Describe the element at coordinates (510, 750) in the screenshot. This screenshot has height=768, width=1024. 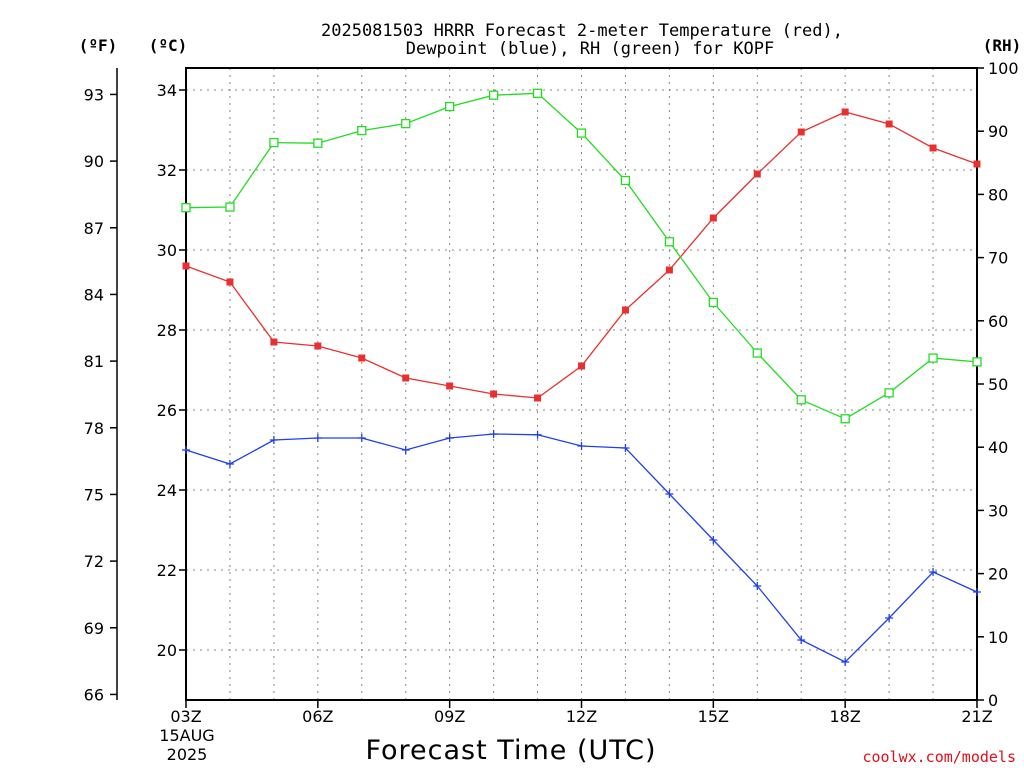
I see `x-axis-label: Forecast Time (UTC)` at that location.